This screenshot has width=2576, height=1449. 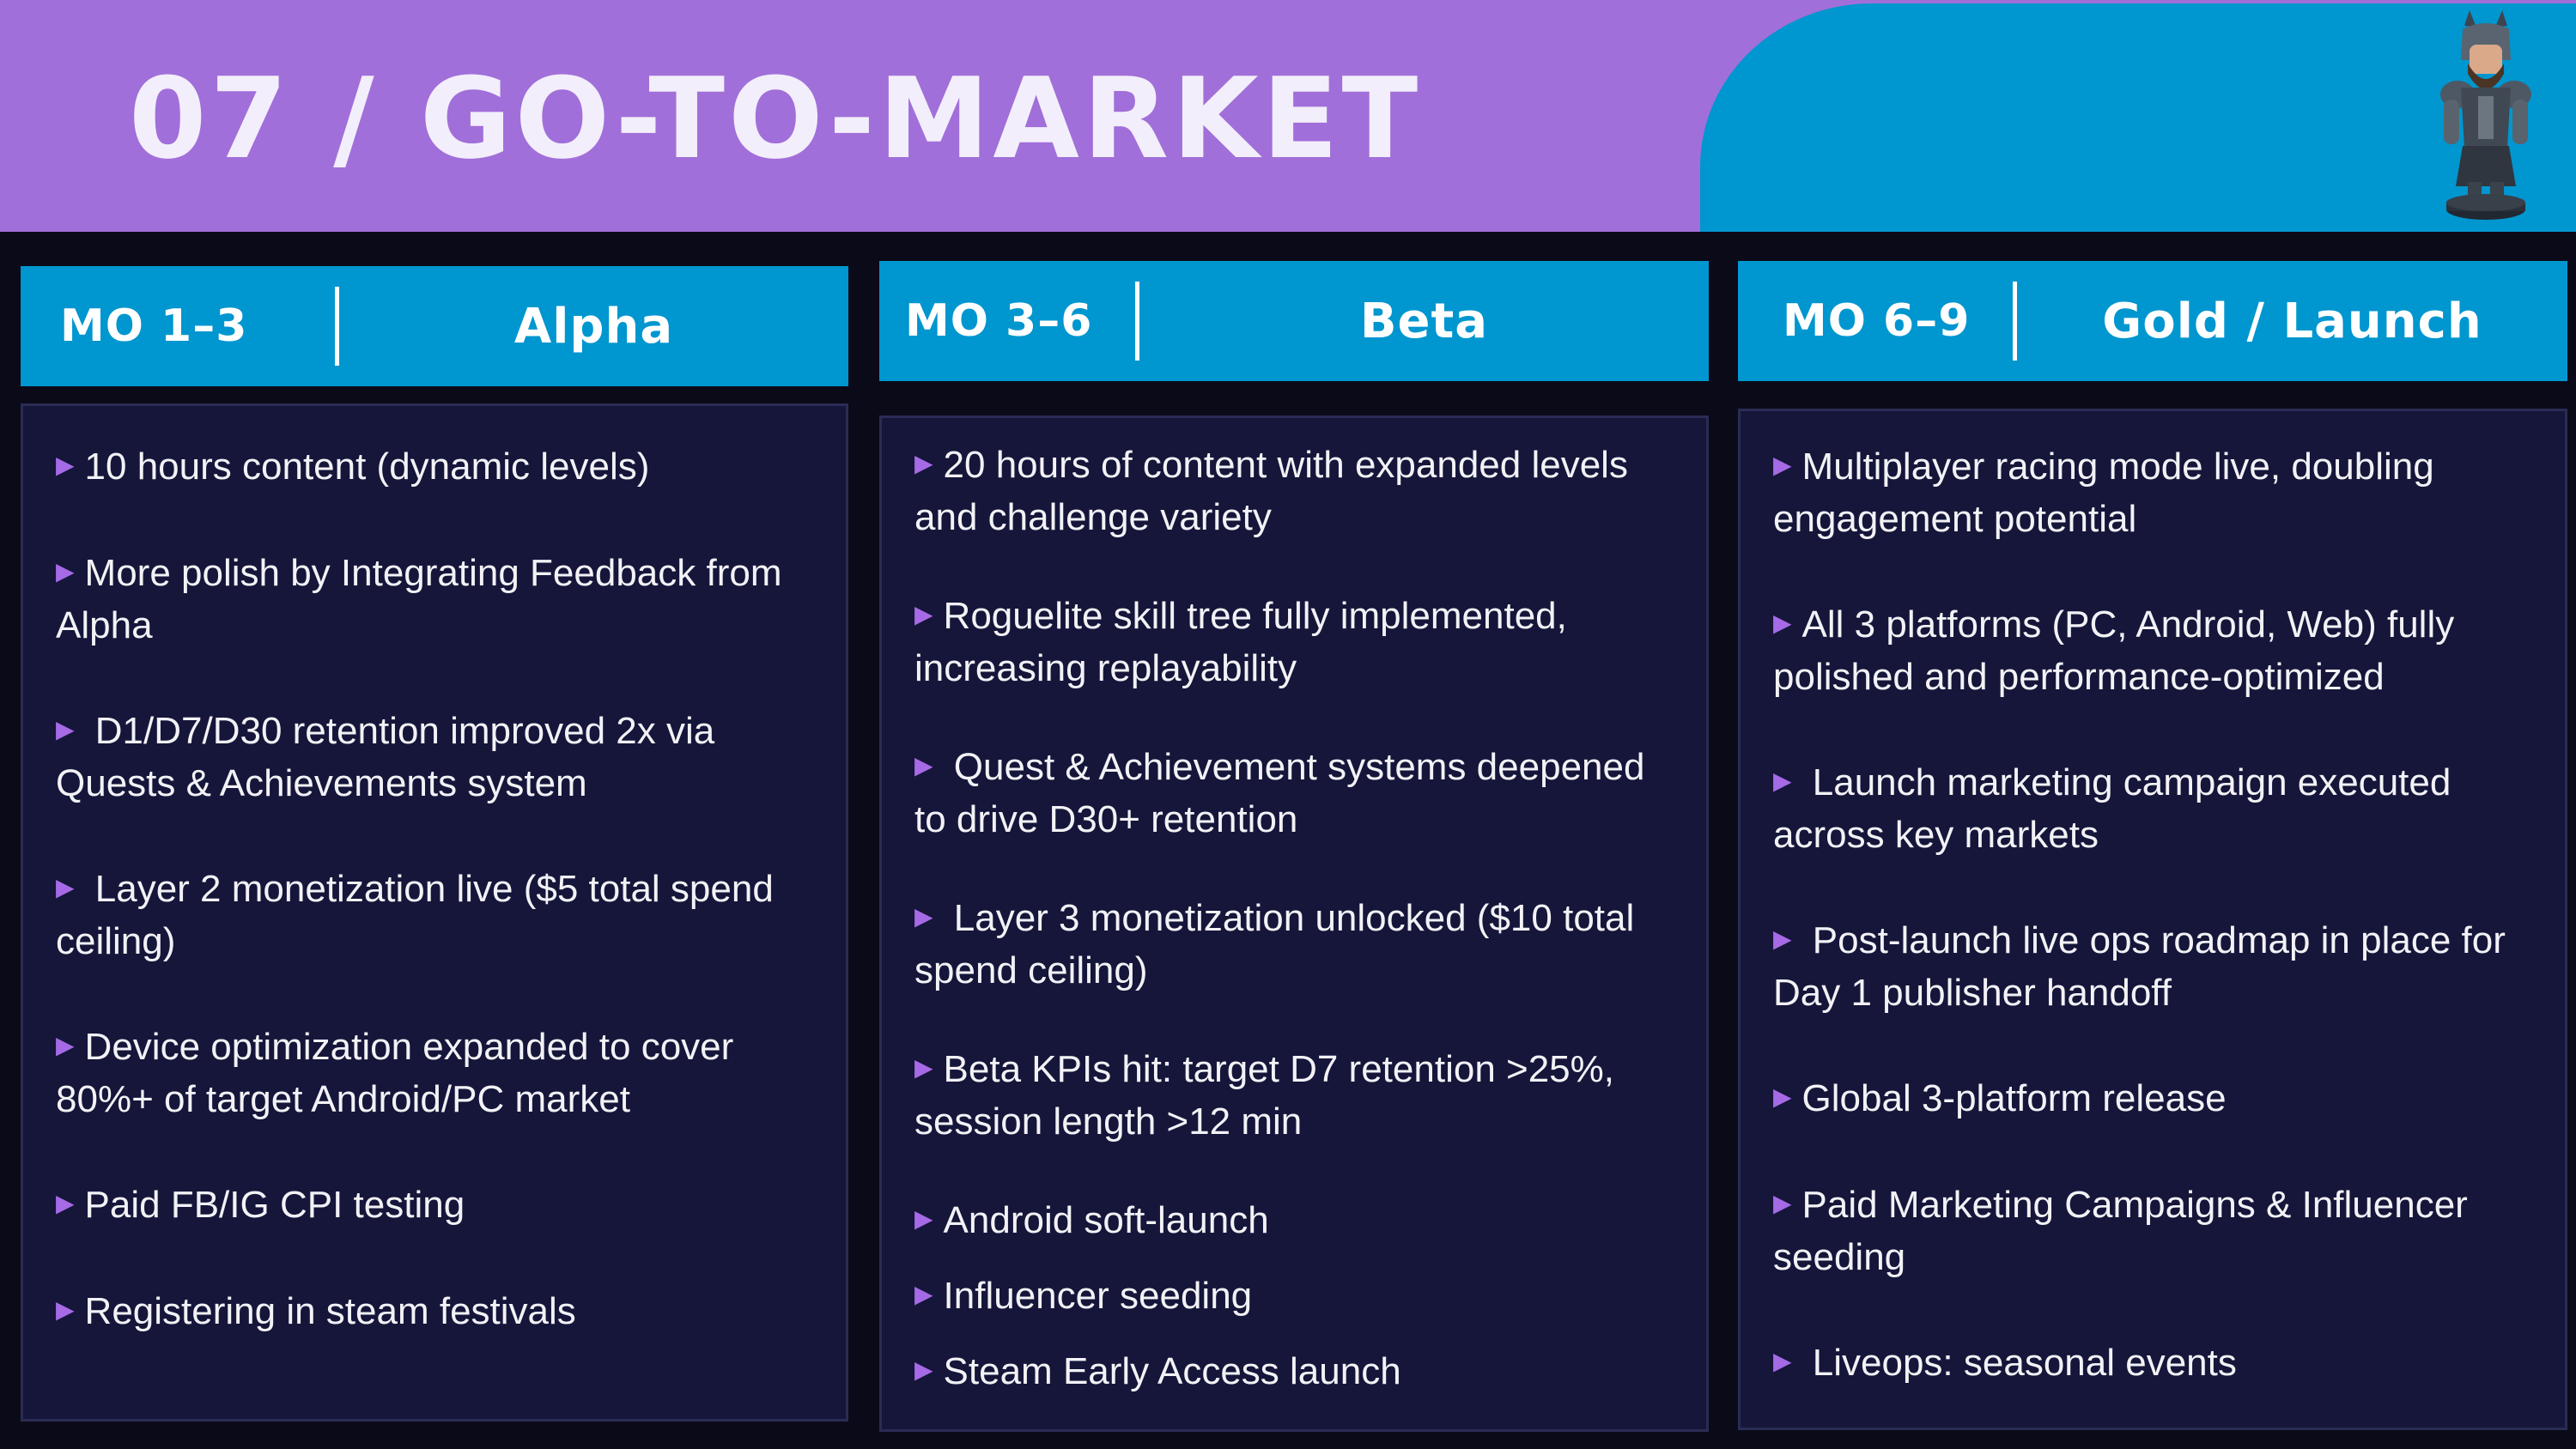 What do you see at coordinates (2292, 321) in the screenshot?
I see `phase-name-label: Gold / Launch` at bounding box center [2292, 321].